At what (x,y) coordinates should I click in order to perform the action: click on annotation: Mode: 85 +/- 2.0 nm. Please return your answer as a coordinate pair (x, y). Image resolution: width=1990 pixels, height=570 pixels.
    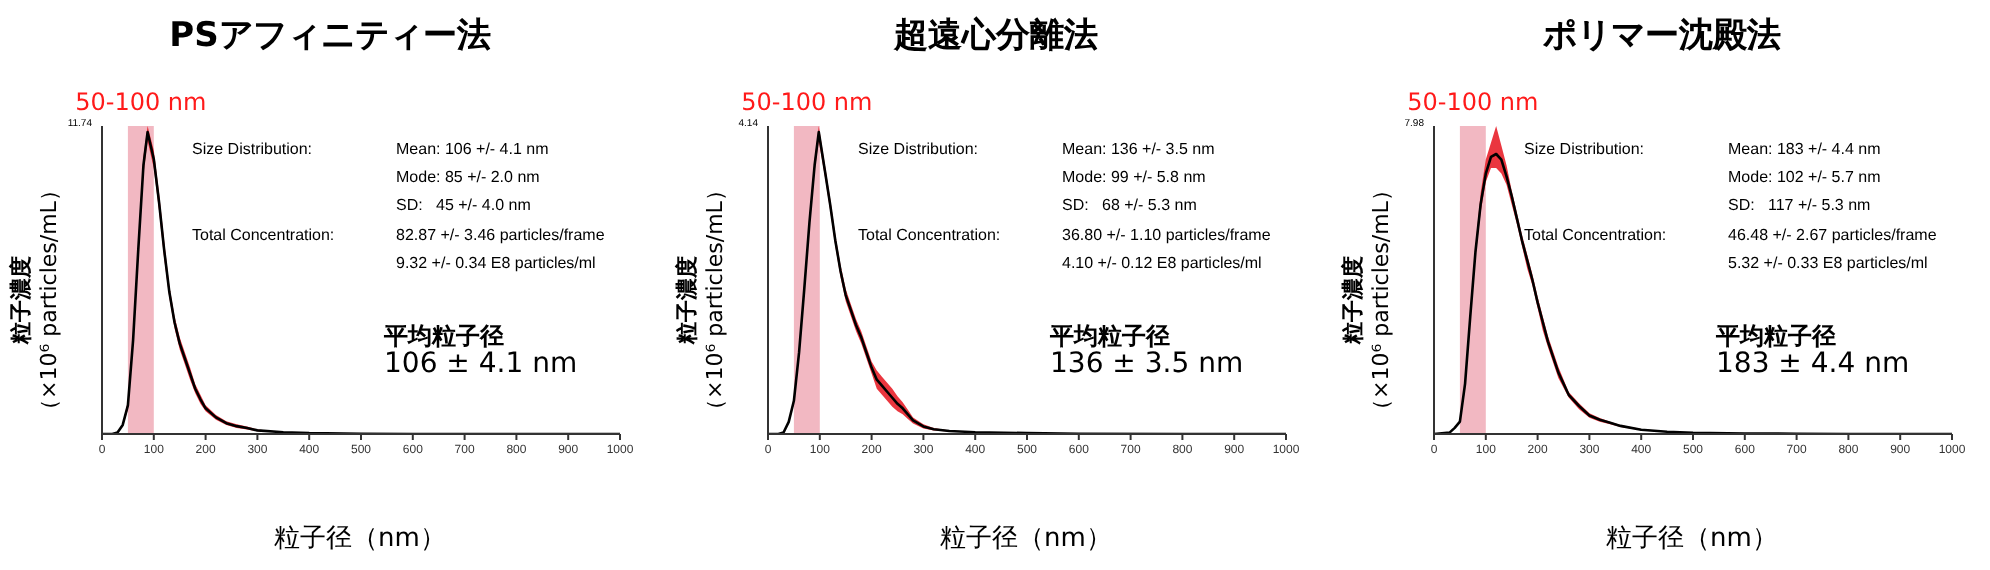
    Looking at the image, I should click on (468, 177).